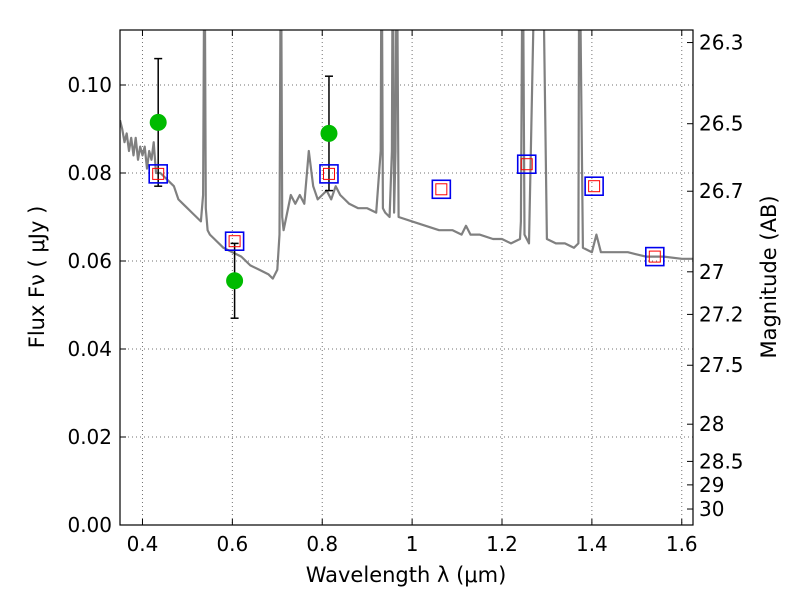  What do you see at coordinates (711, 509) in the screenshot?
I see `magnitude-tick-label: 30` at bounding box center [711, 509].